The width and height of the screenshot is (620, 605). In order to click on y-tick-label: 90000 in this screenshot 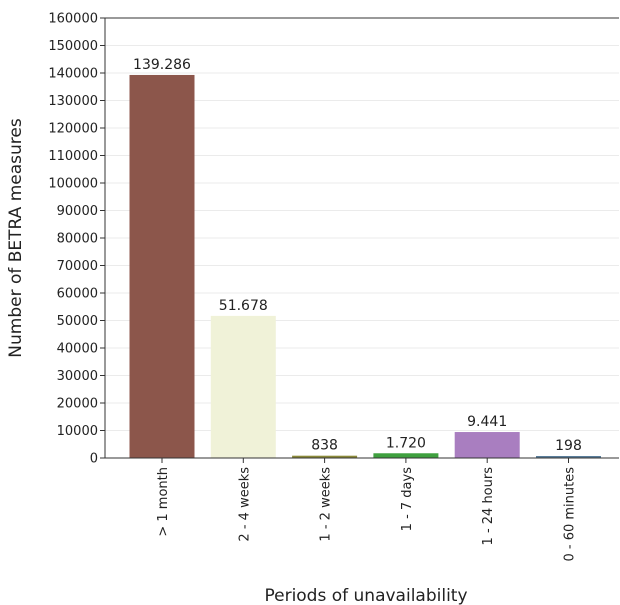, I will do `click(77, 211)`.